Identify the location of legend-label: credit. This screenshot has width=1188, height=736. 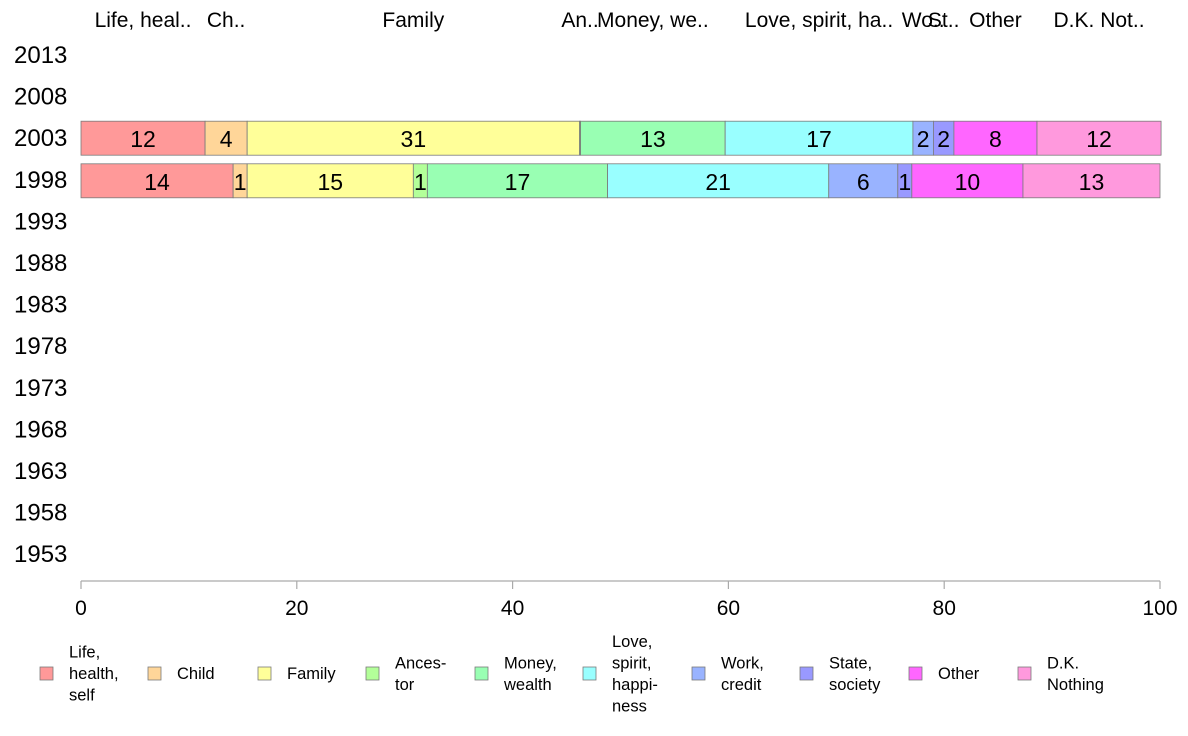
(741, 685).